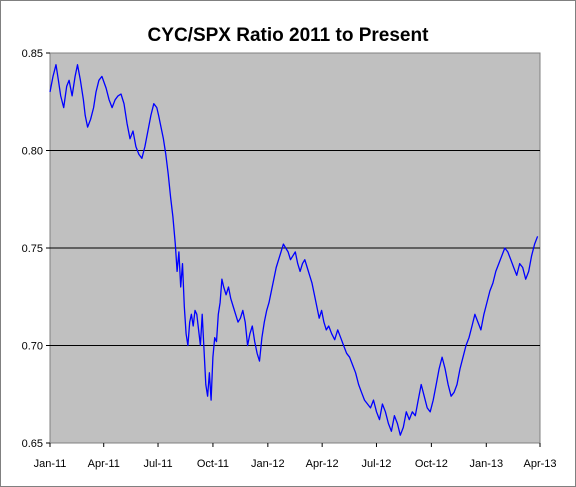  What do you see at coordinates (322, 464) in the screenshot?
I see `x-tick-label: Apr-12` at bounding box center [322, 464].